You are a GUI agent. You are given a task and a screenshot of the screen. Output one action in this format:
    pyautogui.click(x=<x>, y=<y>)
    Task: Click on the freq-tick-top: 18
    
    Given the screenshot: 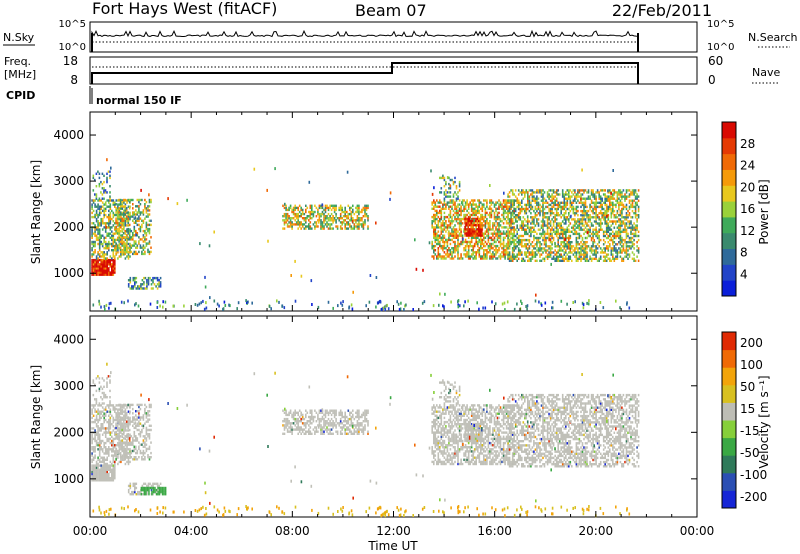 What is the action you would take?
    pyautogui.click(x=70, y=61)
    